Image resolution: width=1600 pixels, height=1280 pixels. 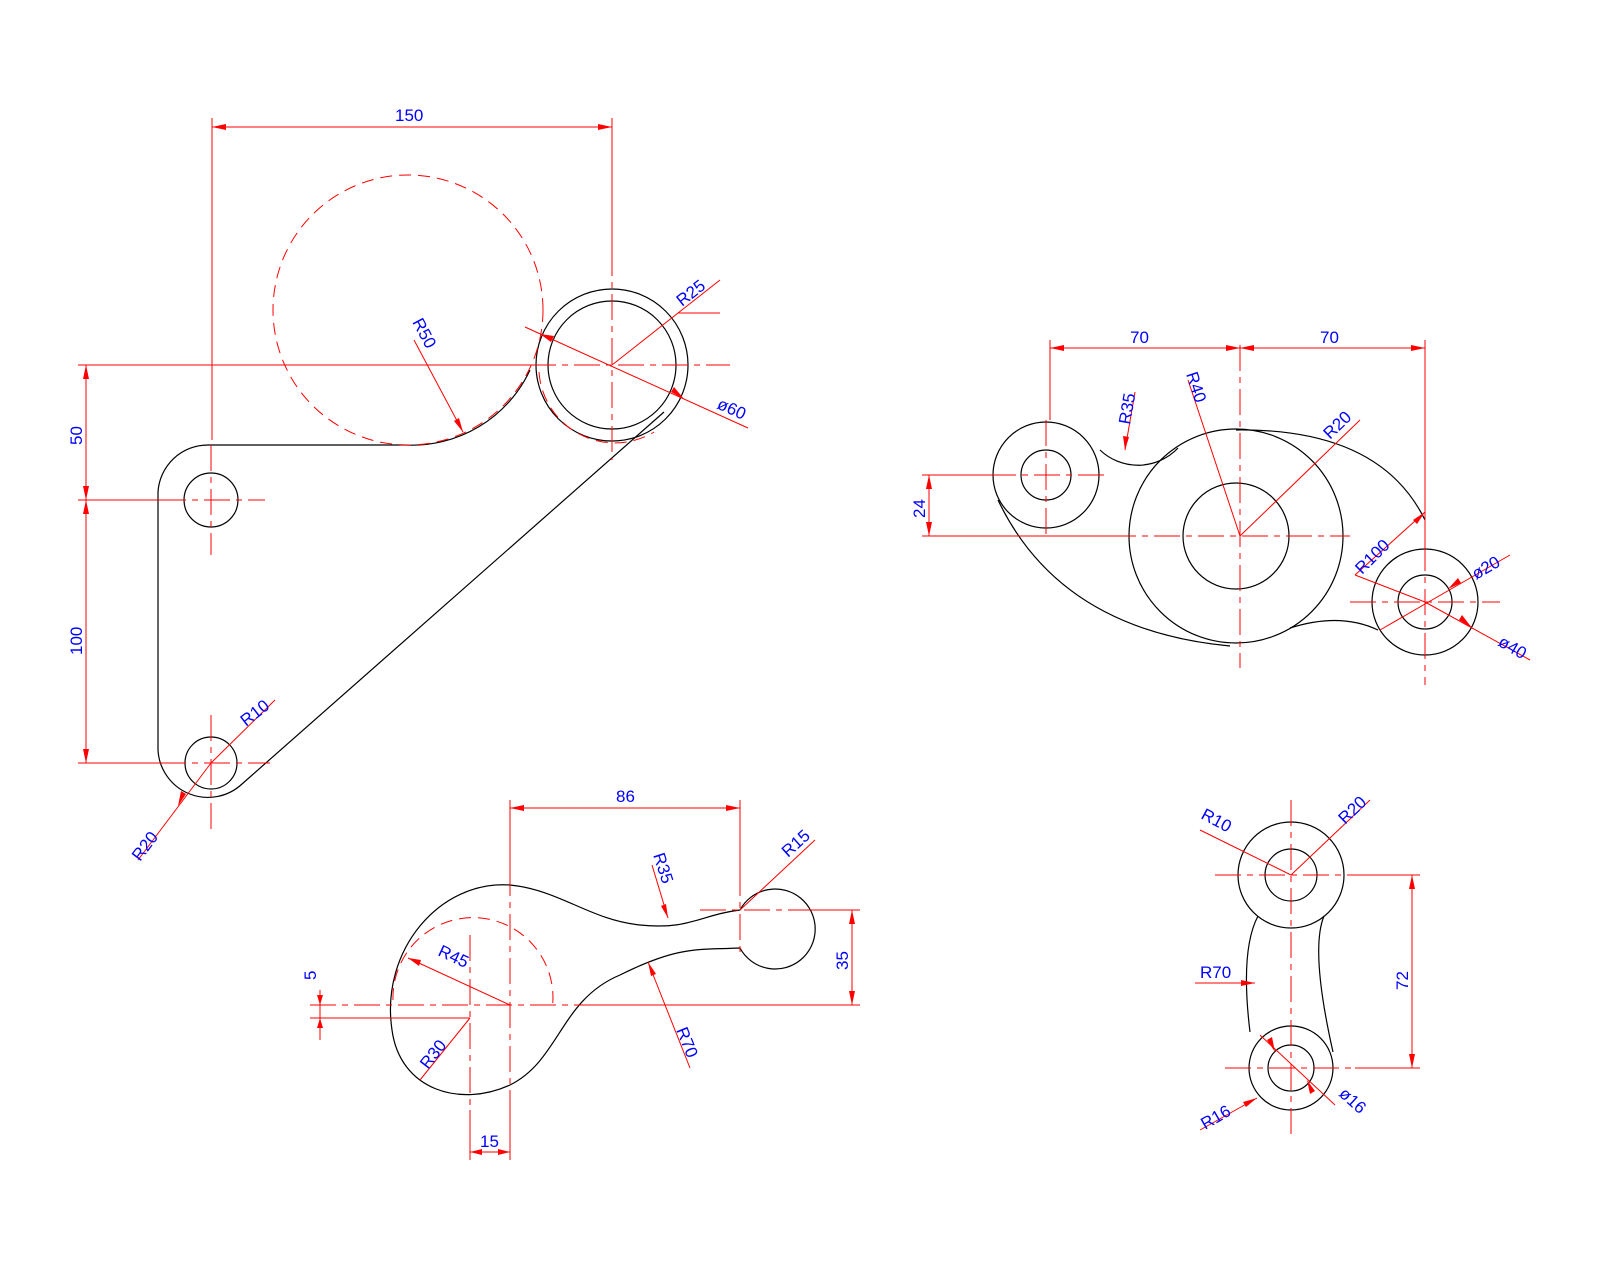 What do you see at coordinates (1235, 538) in the screenshot?
I see `lever-outline` at bounding box center [1235, 538].